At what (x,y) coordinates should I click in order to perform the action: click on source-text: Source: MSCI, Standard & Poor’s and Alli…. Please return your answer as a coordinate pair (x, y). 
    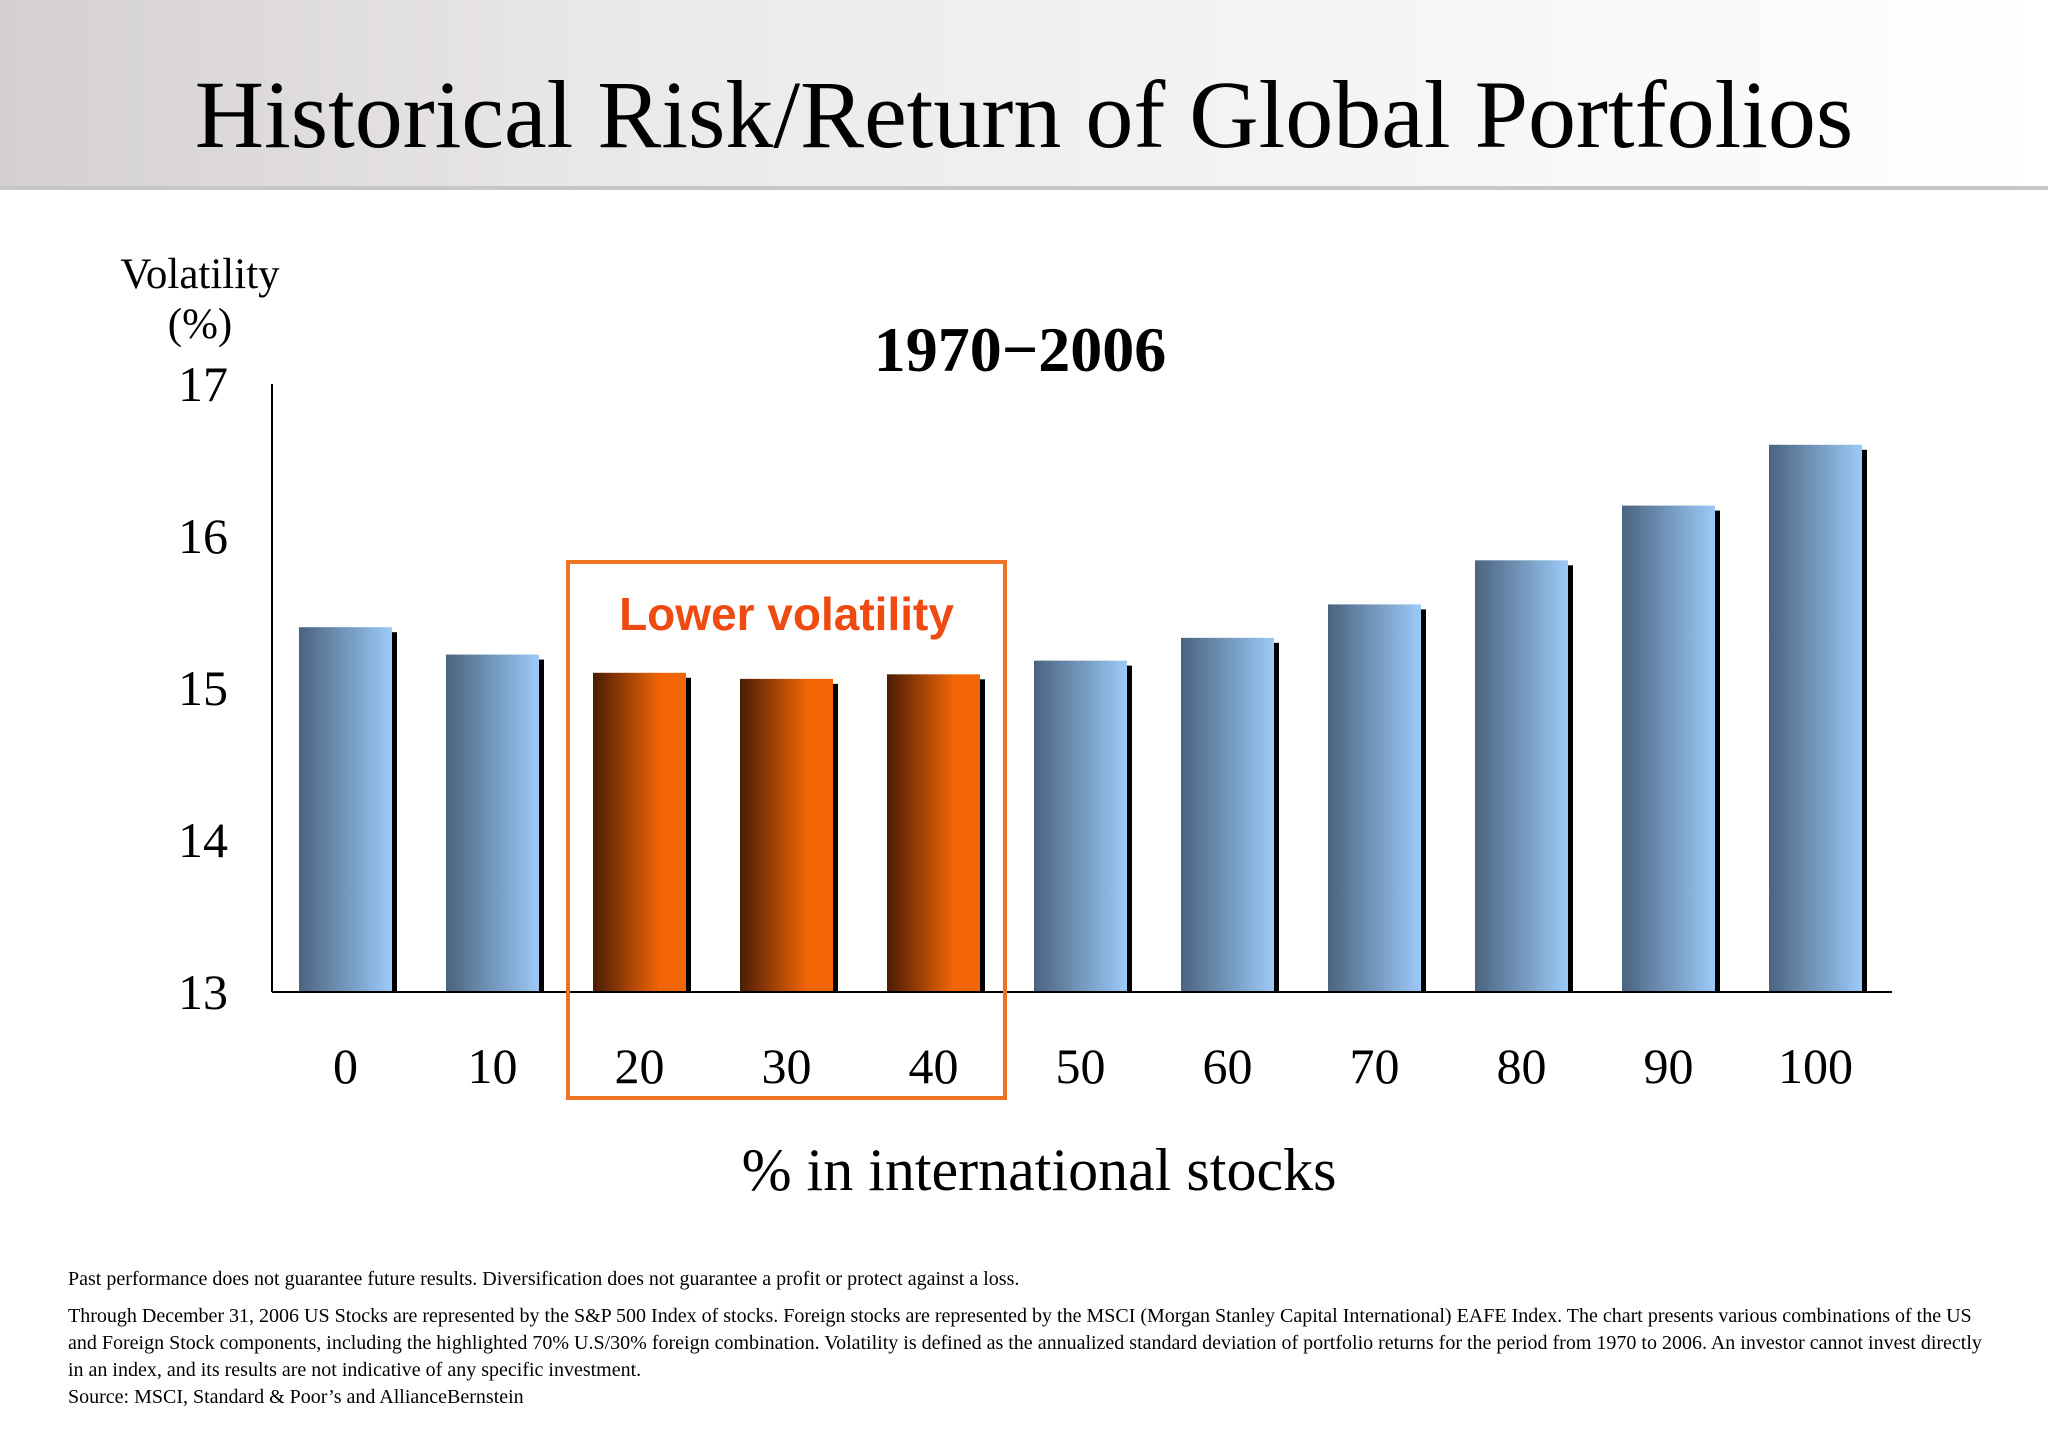
    Looking at the image, I should click on (296, 1397).